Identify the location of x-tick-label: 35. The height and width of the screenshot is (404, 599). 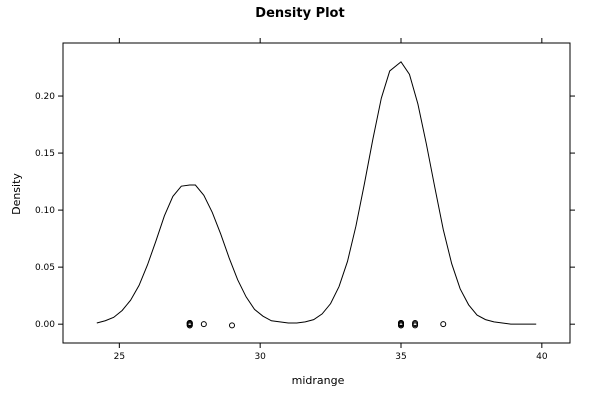
(400, 357).